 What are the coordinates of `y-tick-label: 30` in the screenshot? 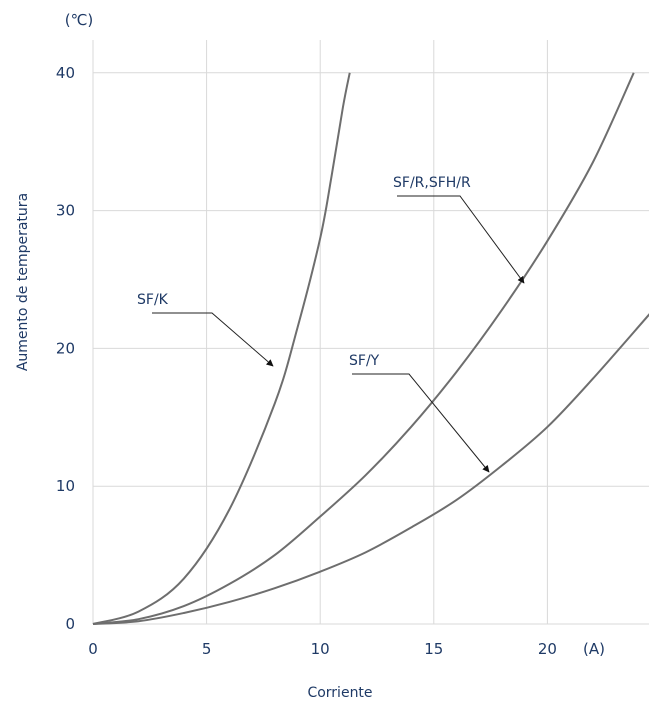 It's located at (65, 211).